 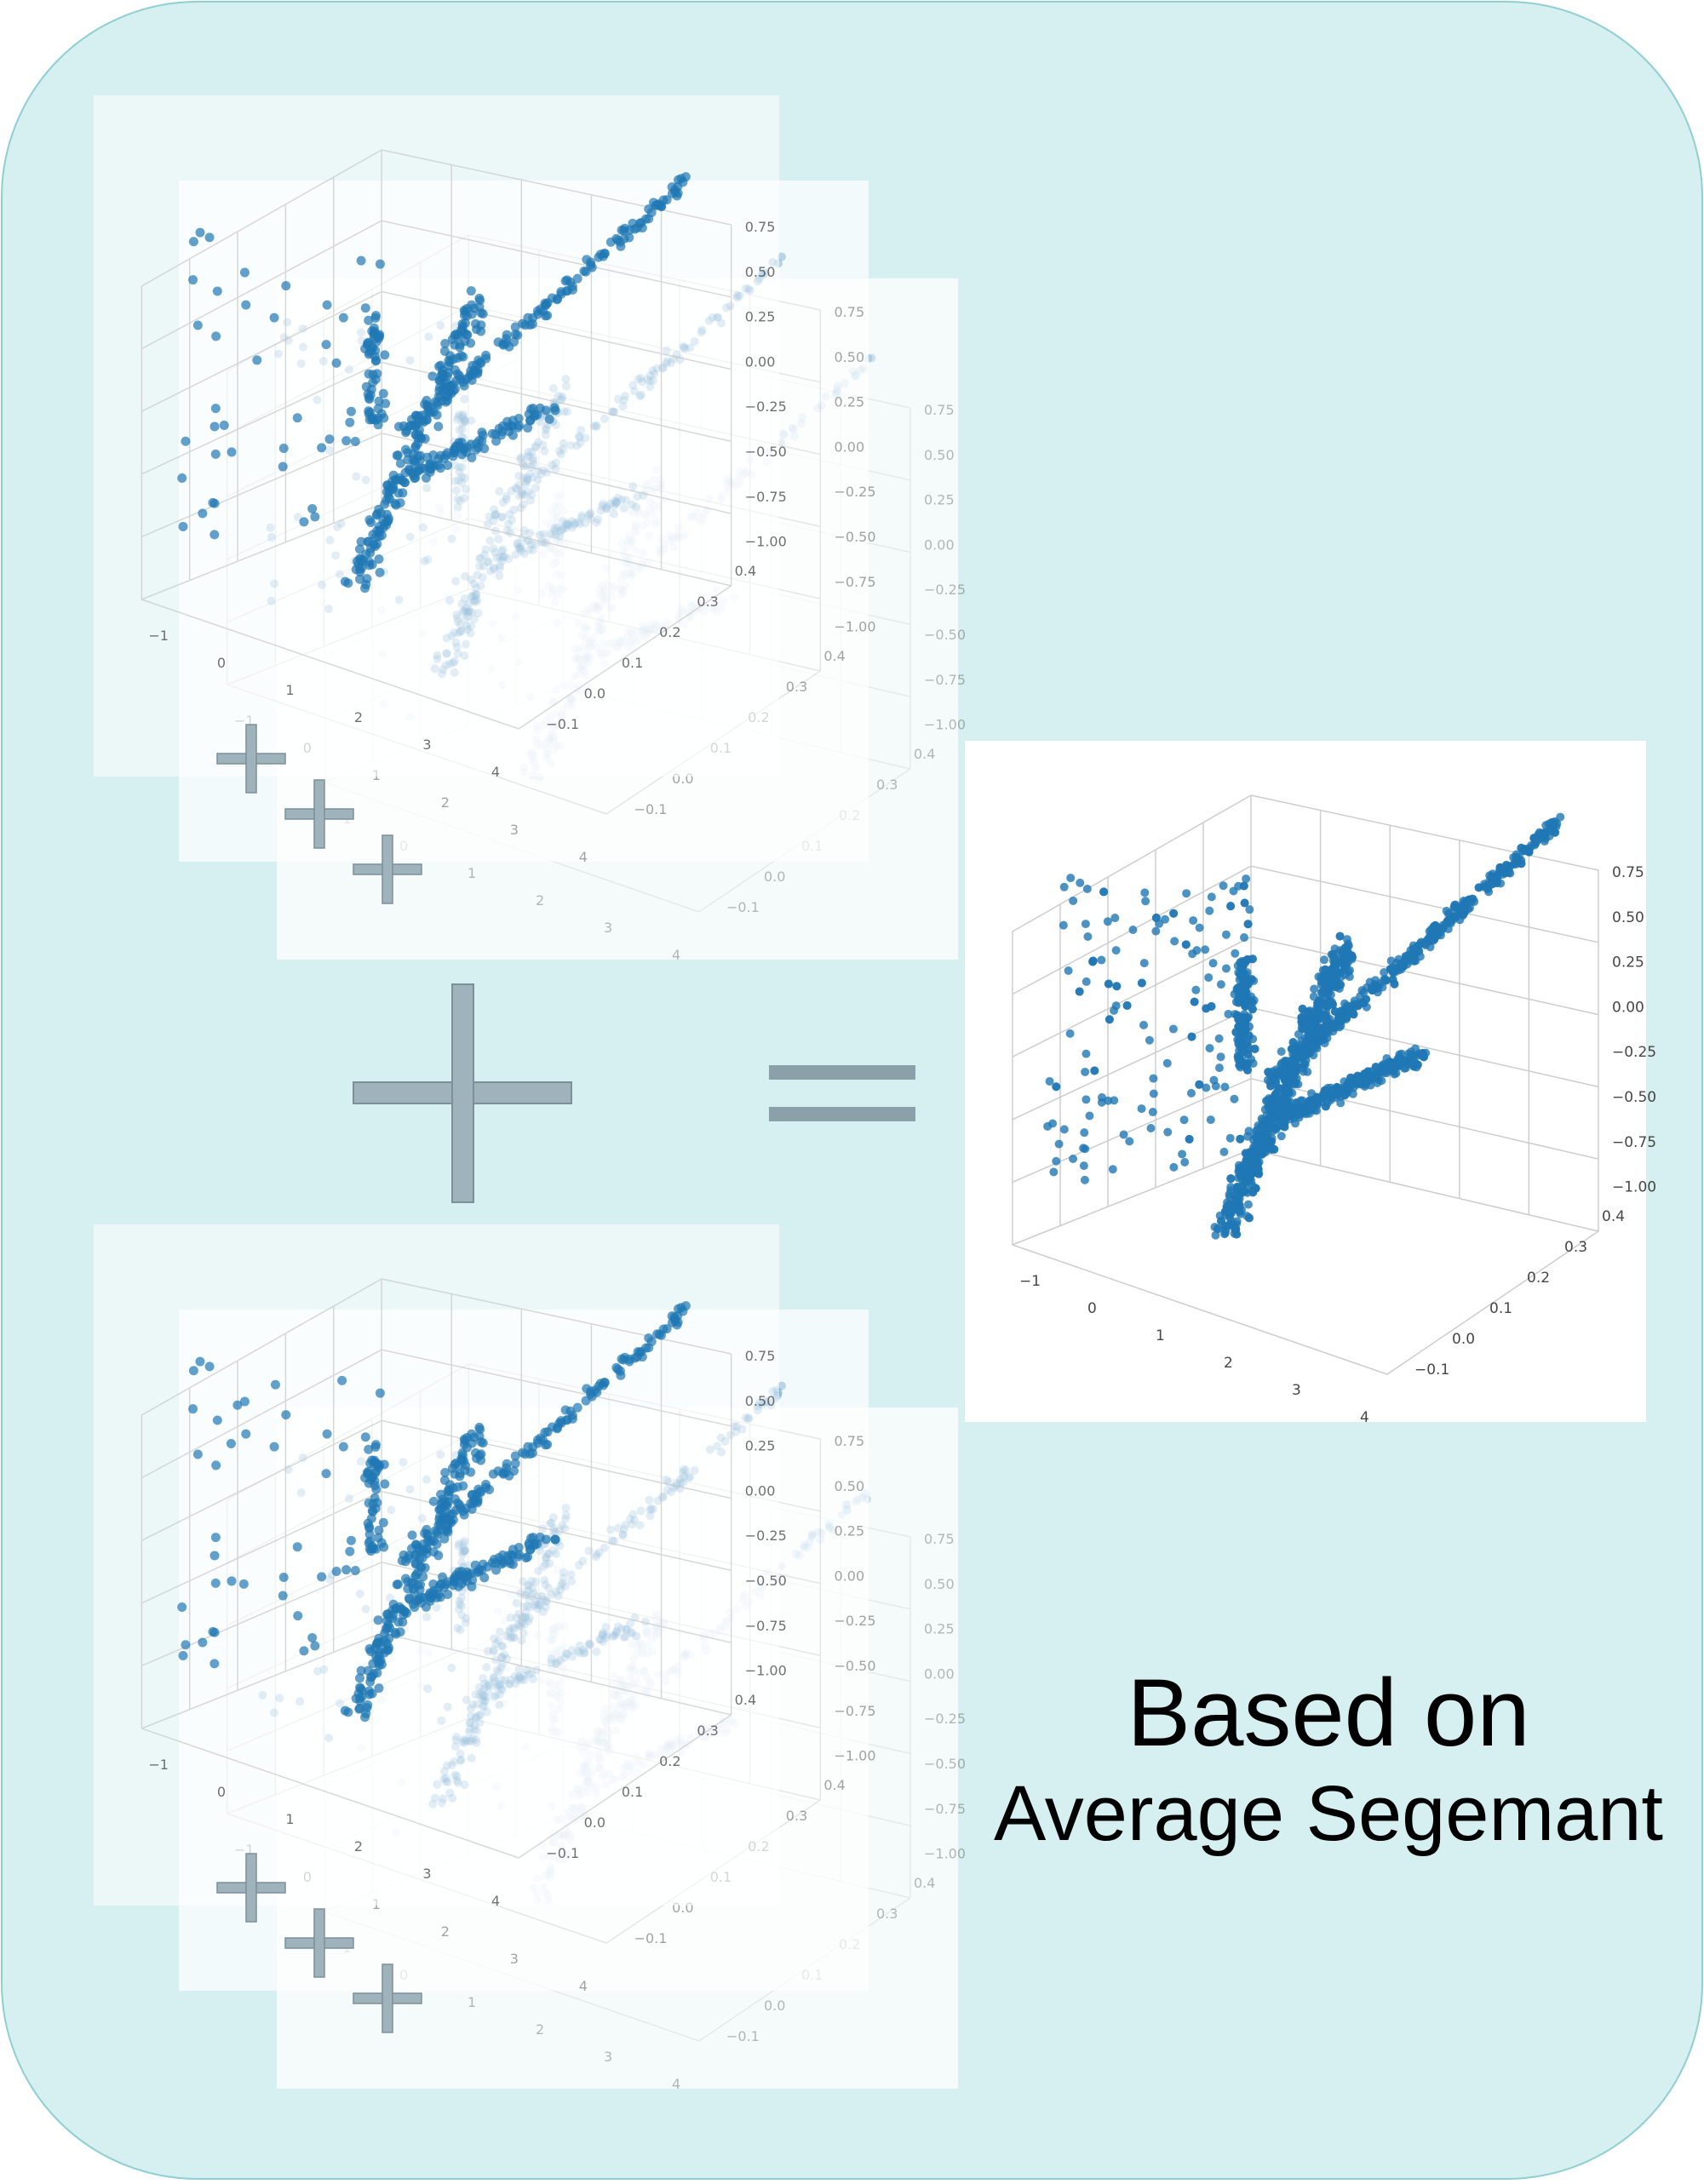 I want to click on x-tick-label: 0, so click(x=1092, y=1308).